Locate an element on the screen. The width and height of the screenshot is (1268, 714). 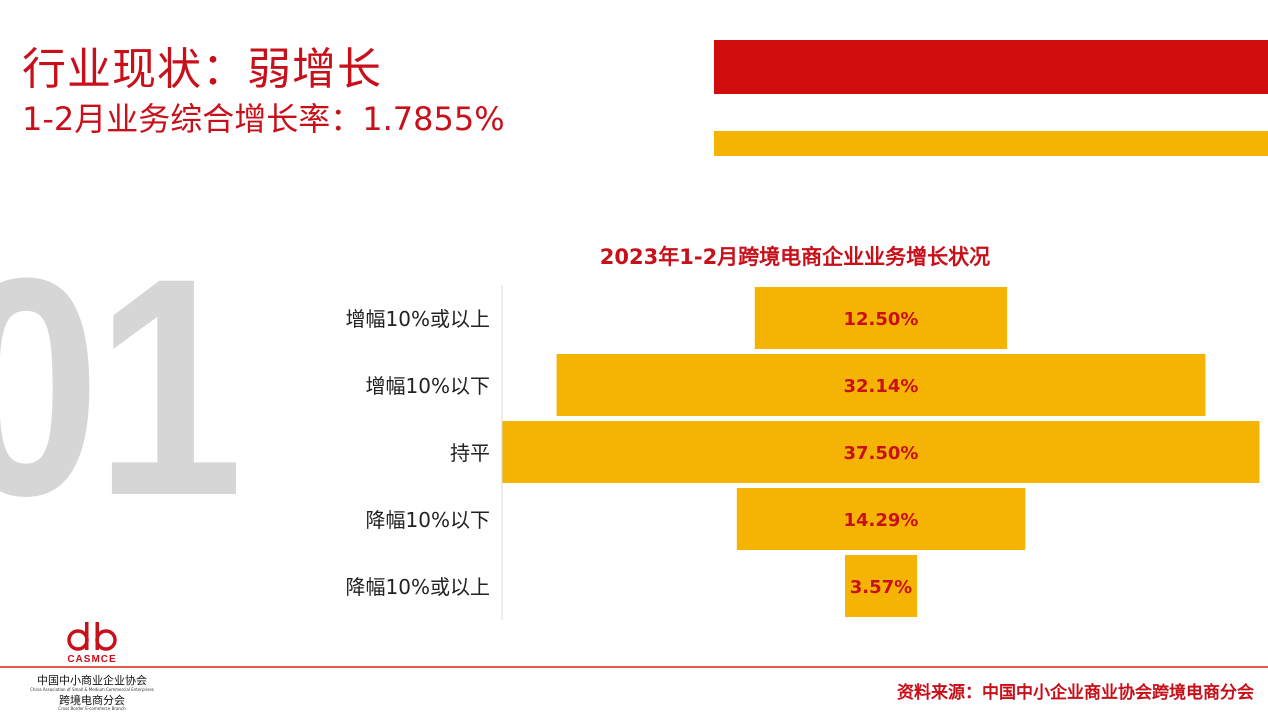
source-note: 资料来源：中国中小企业商业协会跨境电商分会 is located at coordinates (1075, 693).